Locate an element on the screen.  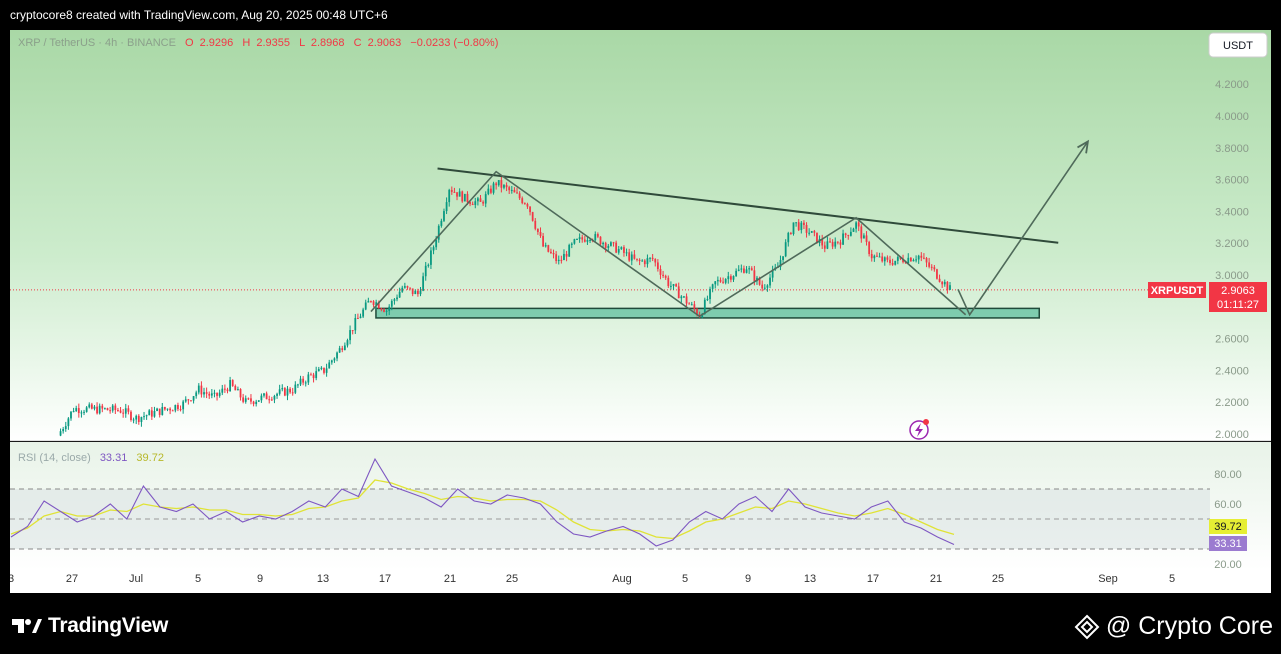
price-tag-bg is located at coordinates (1238, 297).